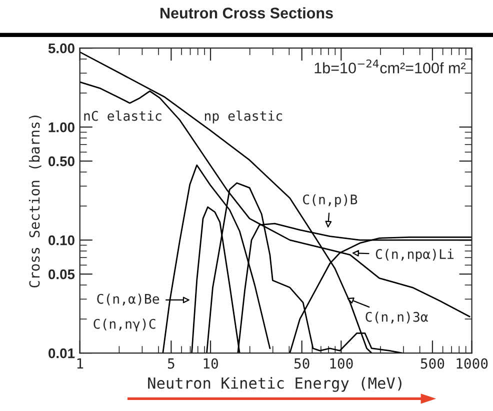  I want to click on annotation: C(n,n)3α, so click(397, 318).